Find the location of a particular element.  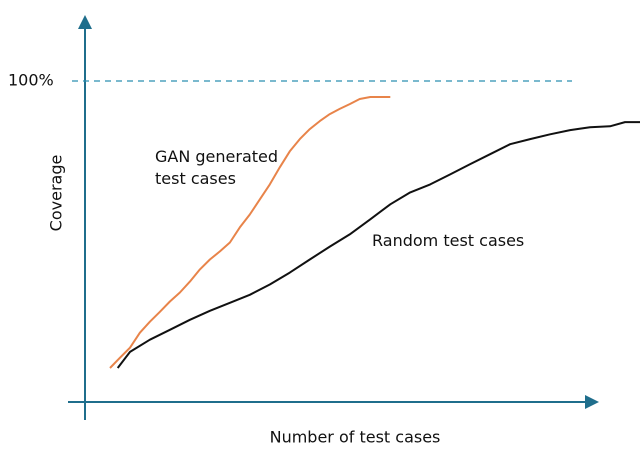

series-label: Random test cases is located at coordinates (448, 240).